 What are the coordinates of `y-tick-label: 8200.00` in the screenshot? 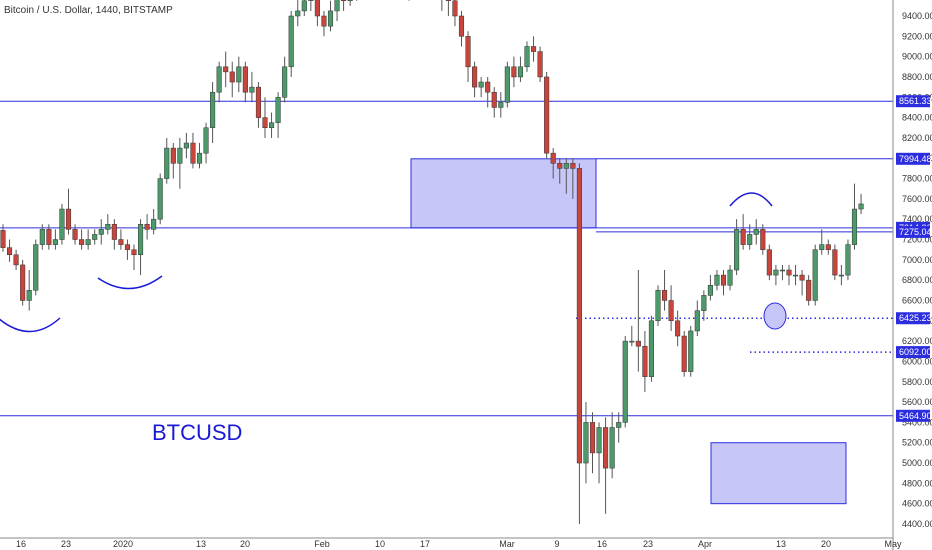 It's located at (917, 138).